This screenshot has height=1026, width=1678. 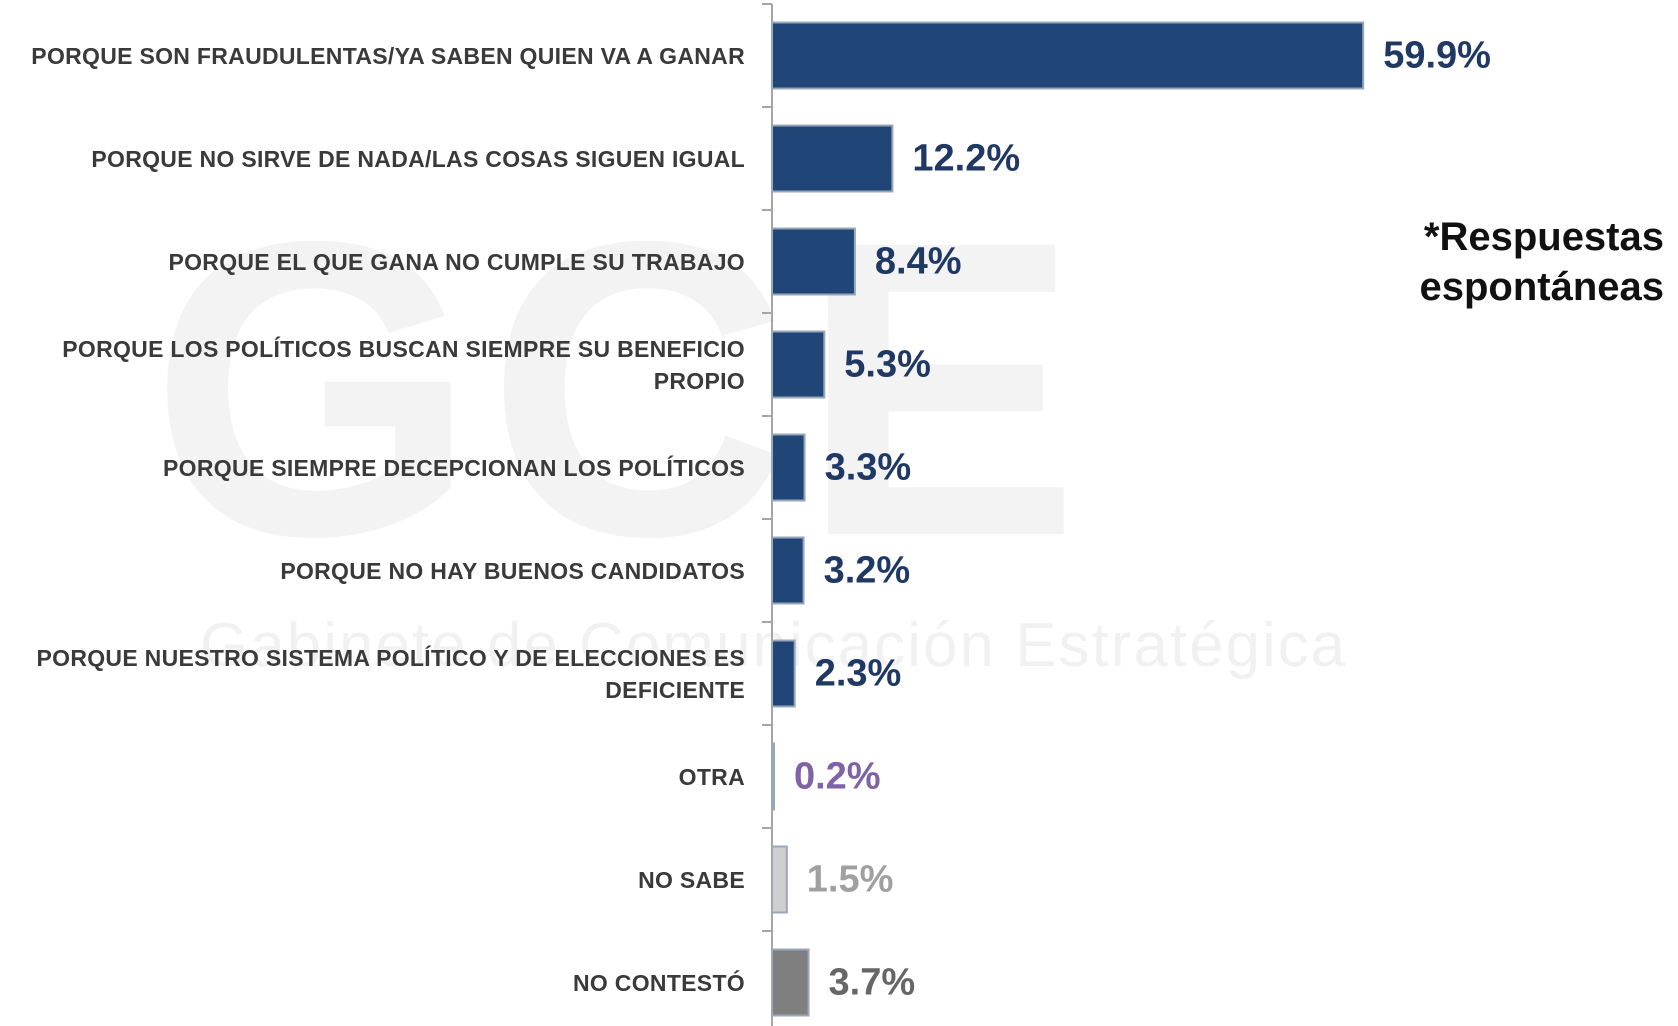 What do you see at coordinates (850, 880) in the screenshot?
I see `value-label: 1.5%` at bounding box center [850, 880].